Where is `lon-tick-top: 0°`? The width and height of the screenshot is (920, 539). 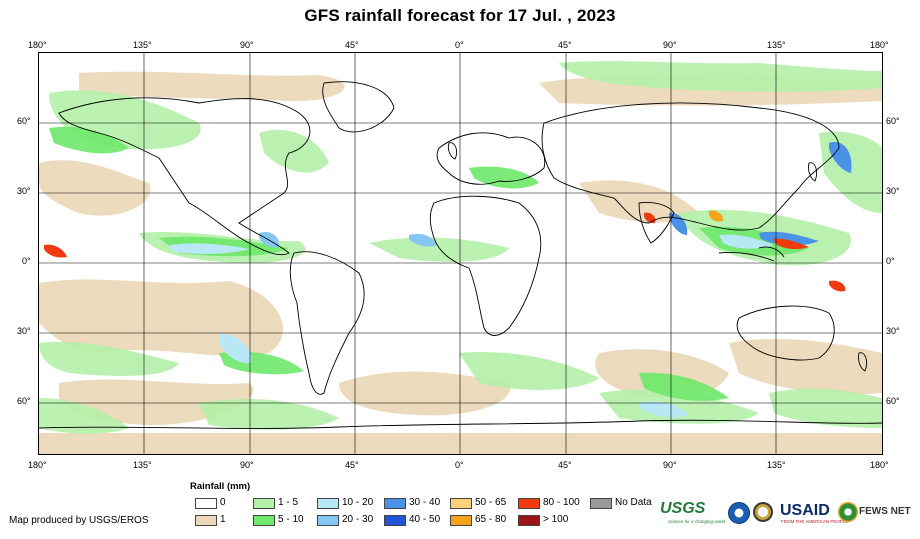
lon-tick-top: 0° is located at coordinates (459, 45).